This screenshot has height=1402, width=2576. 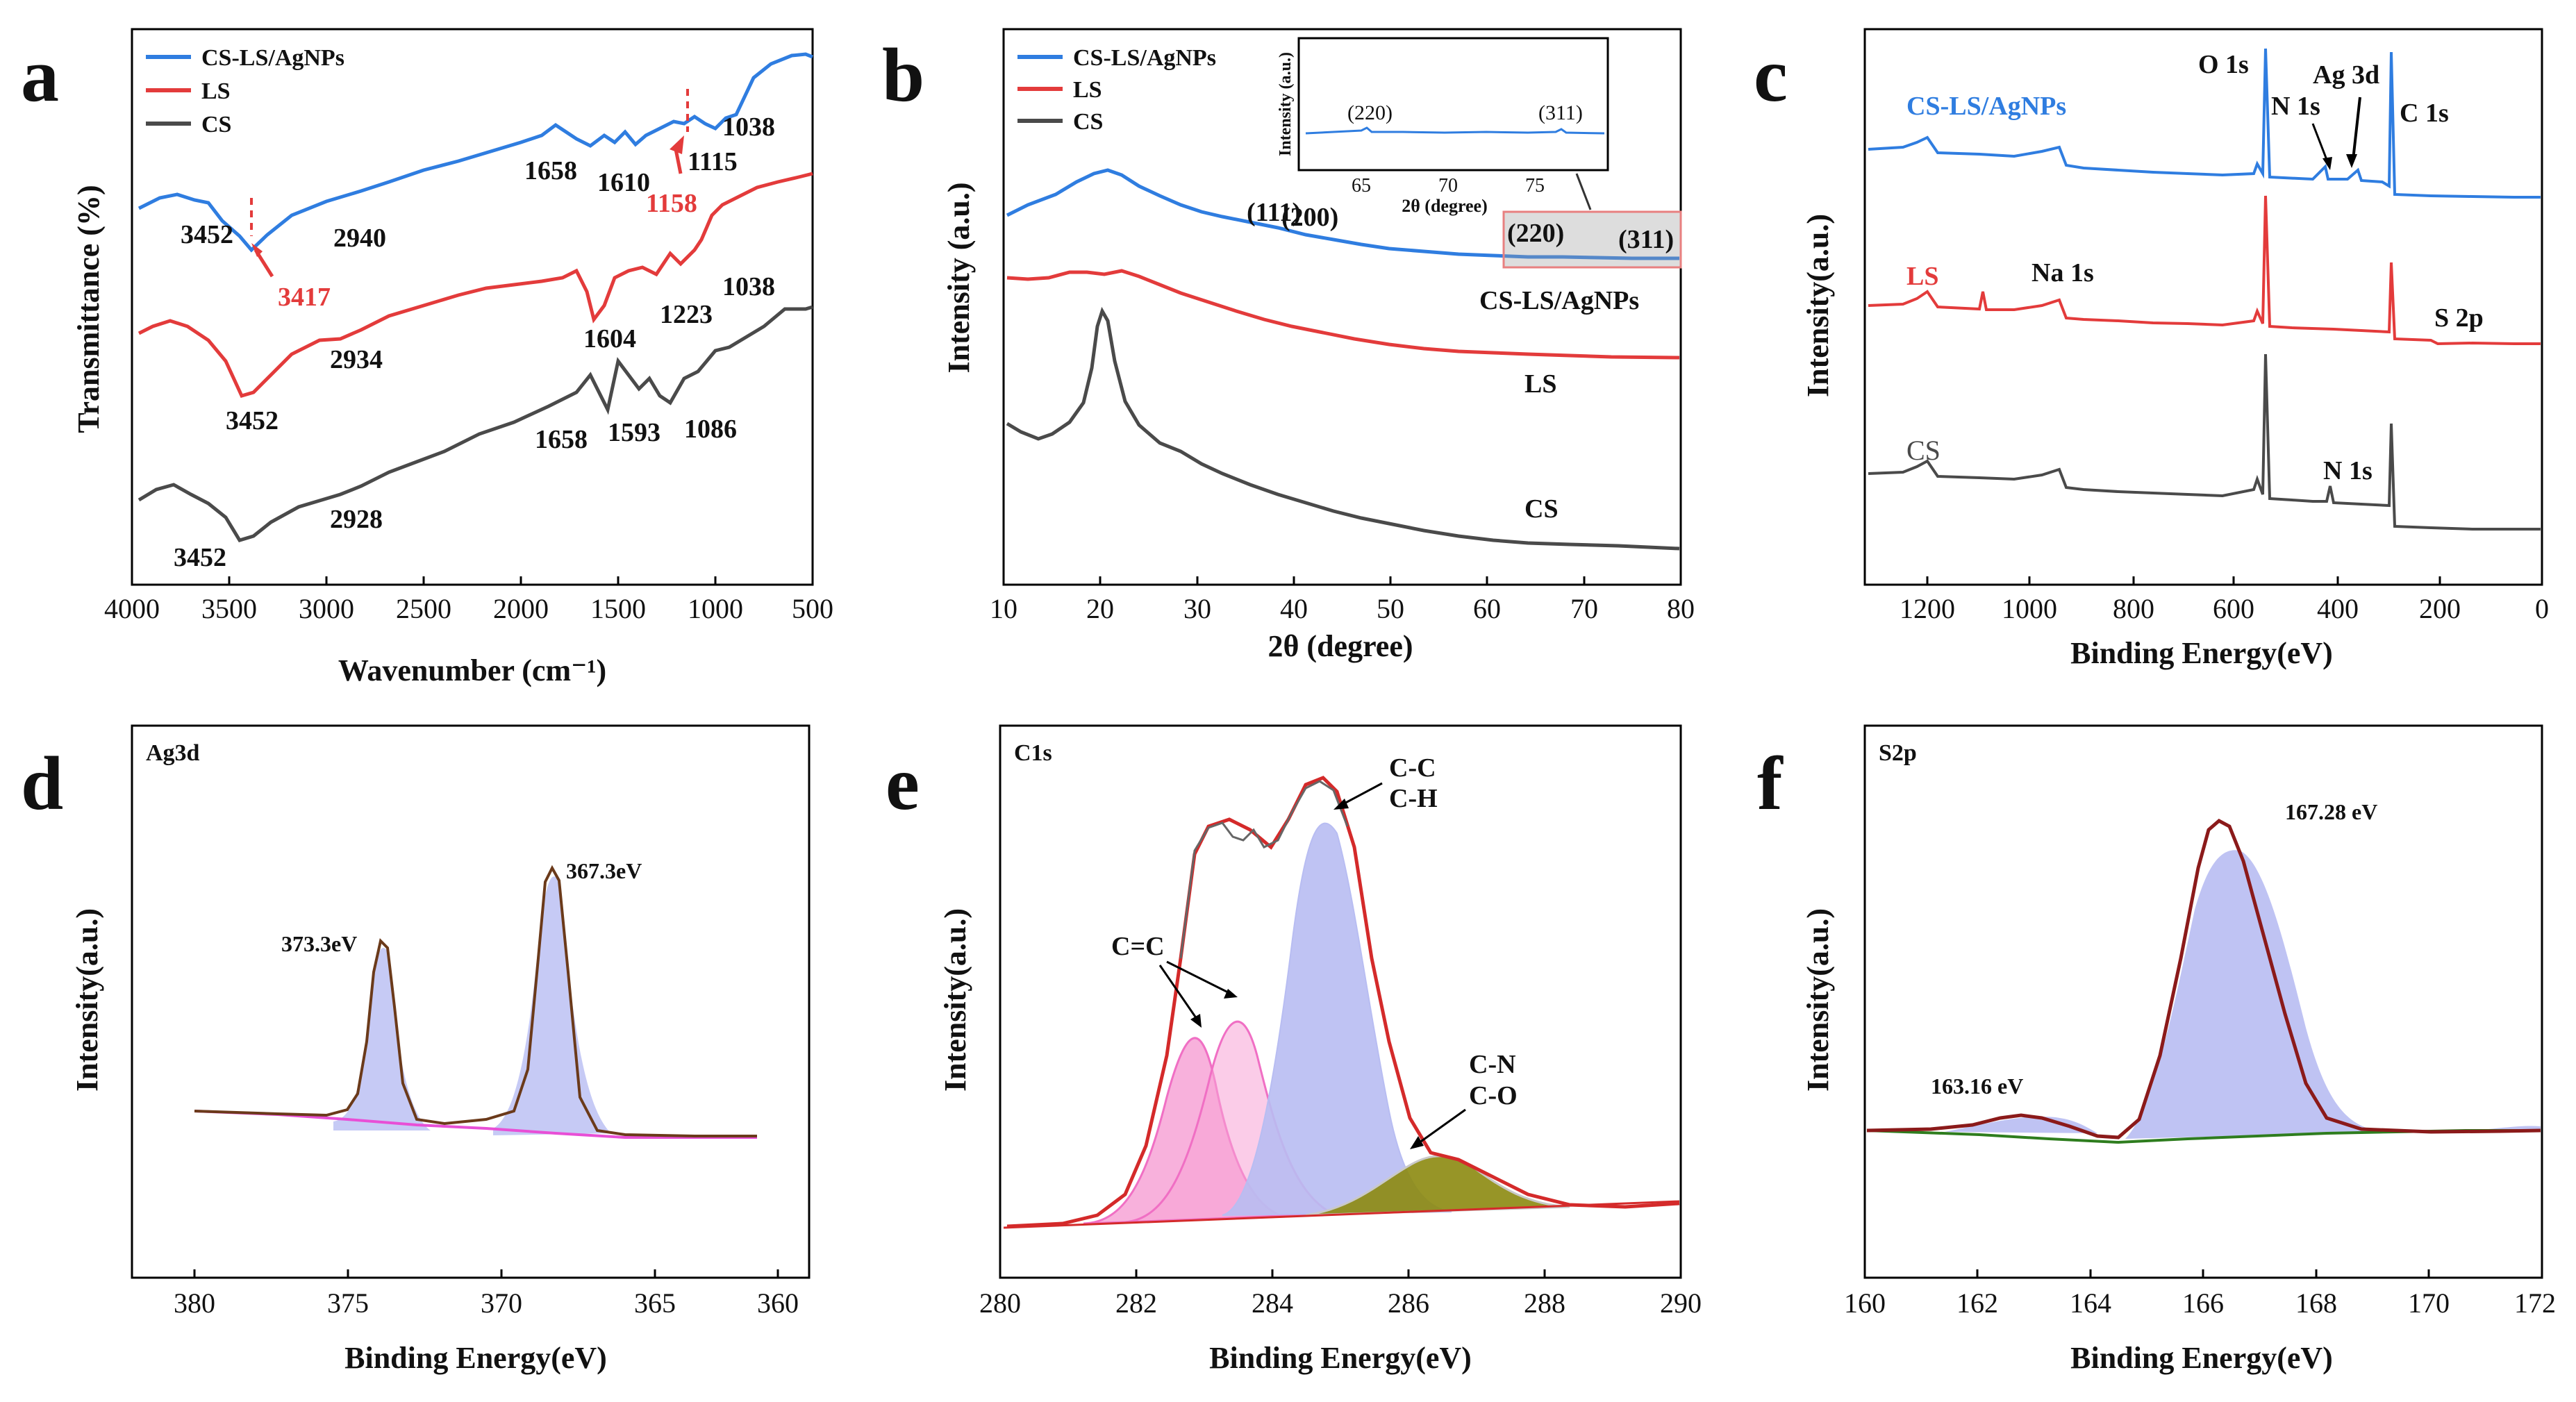 I want to click on e-title: C1s, so click(x=1033, y=753).